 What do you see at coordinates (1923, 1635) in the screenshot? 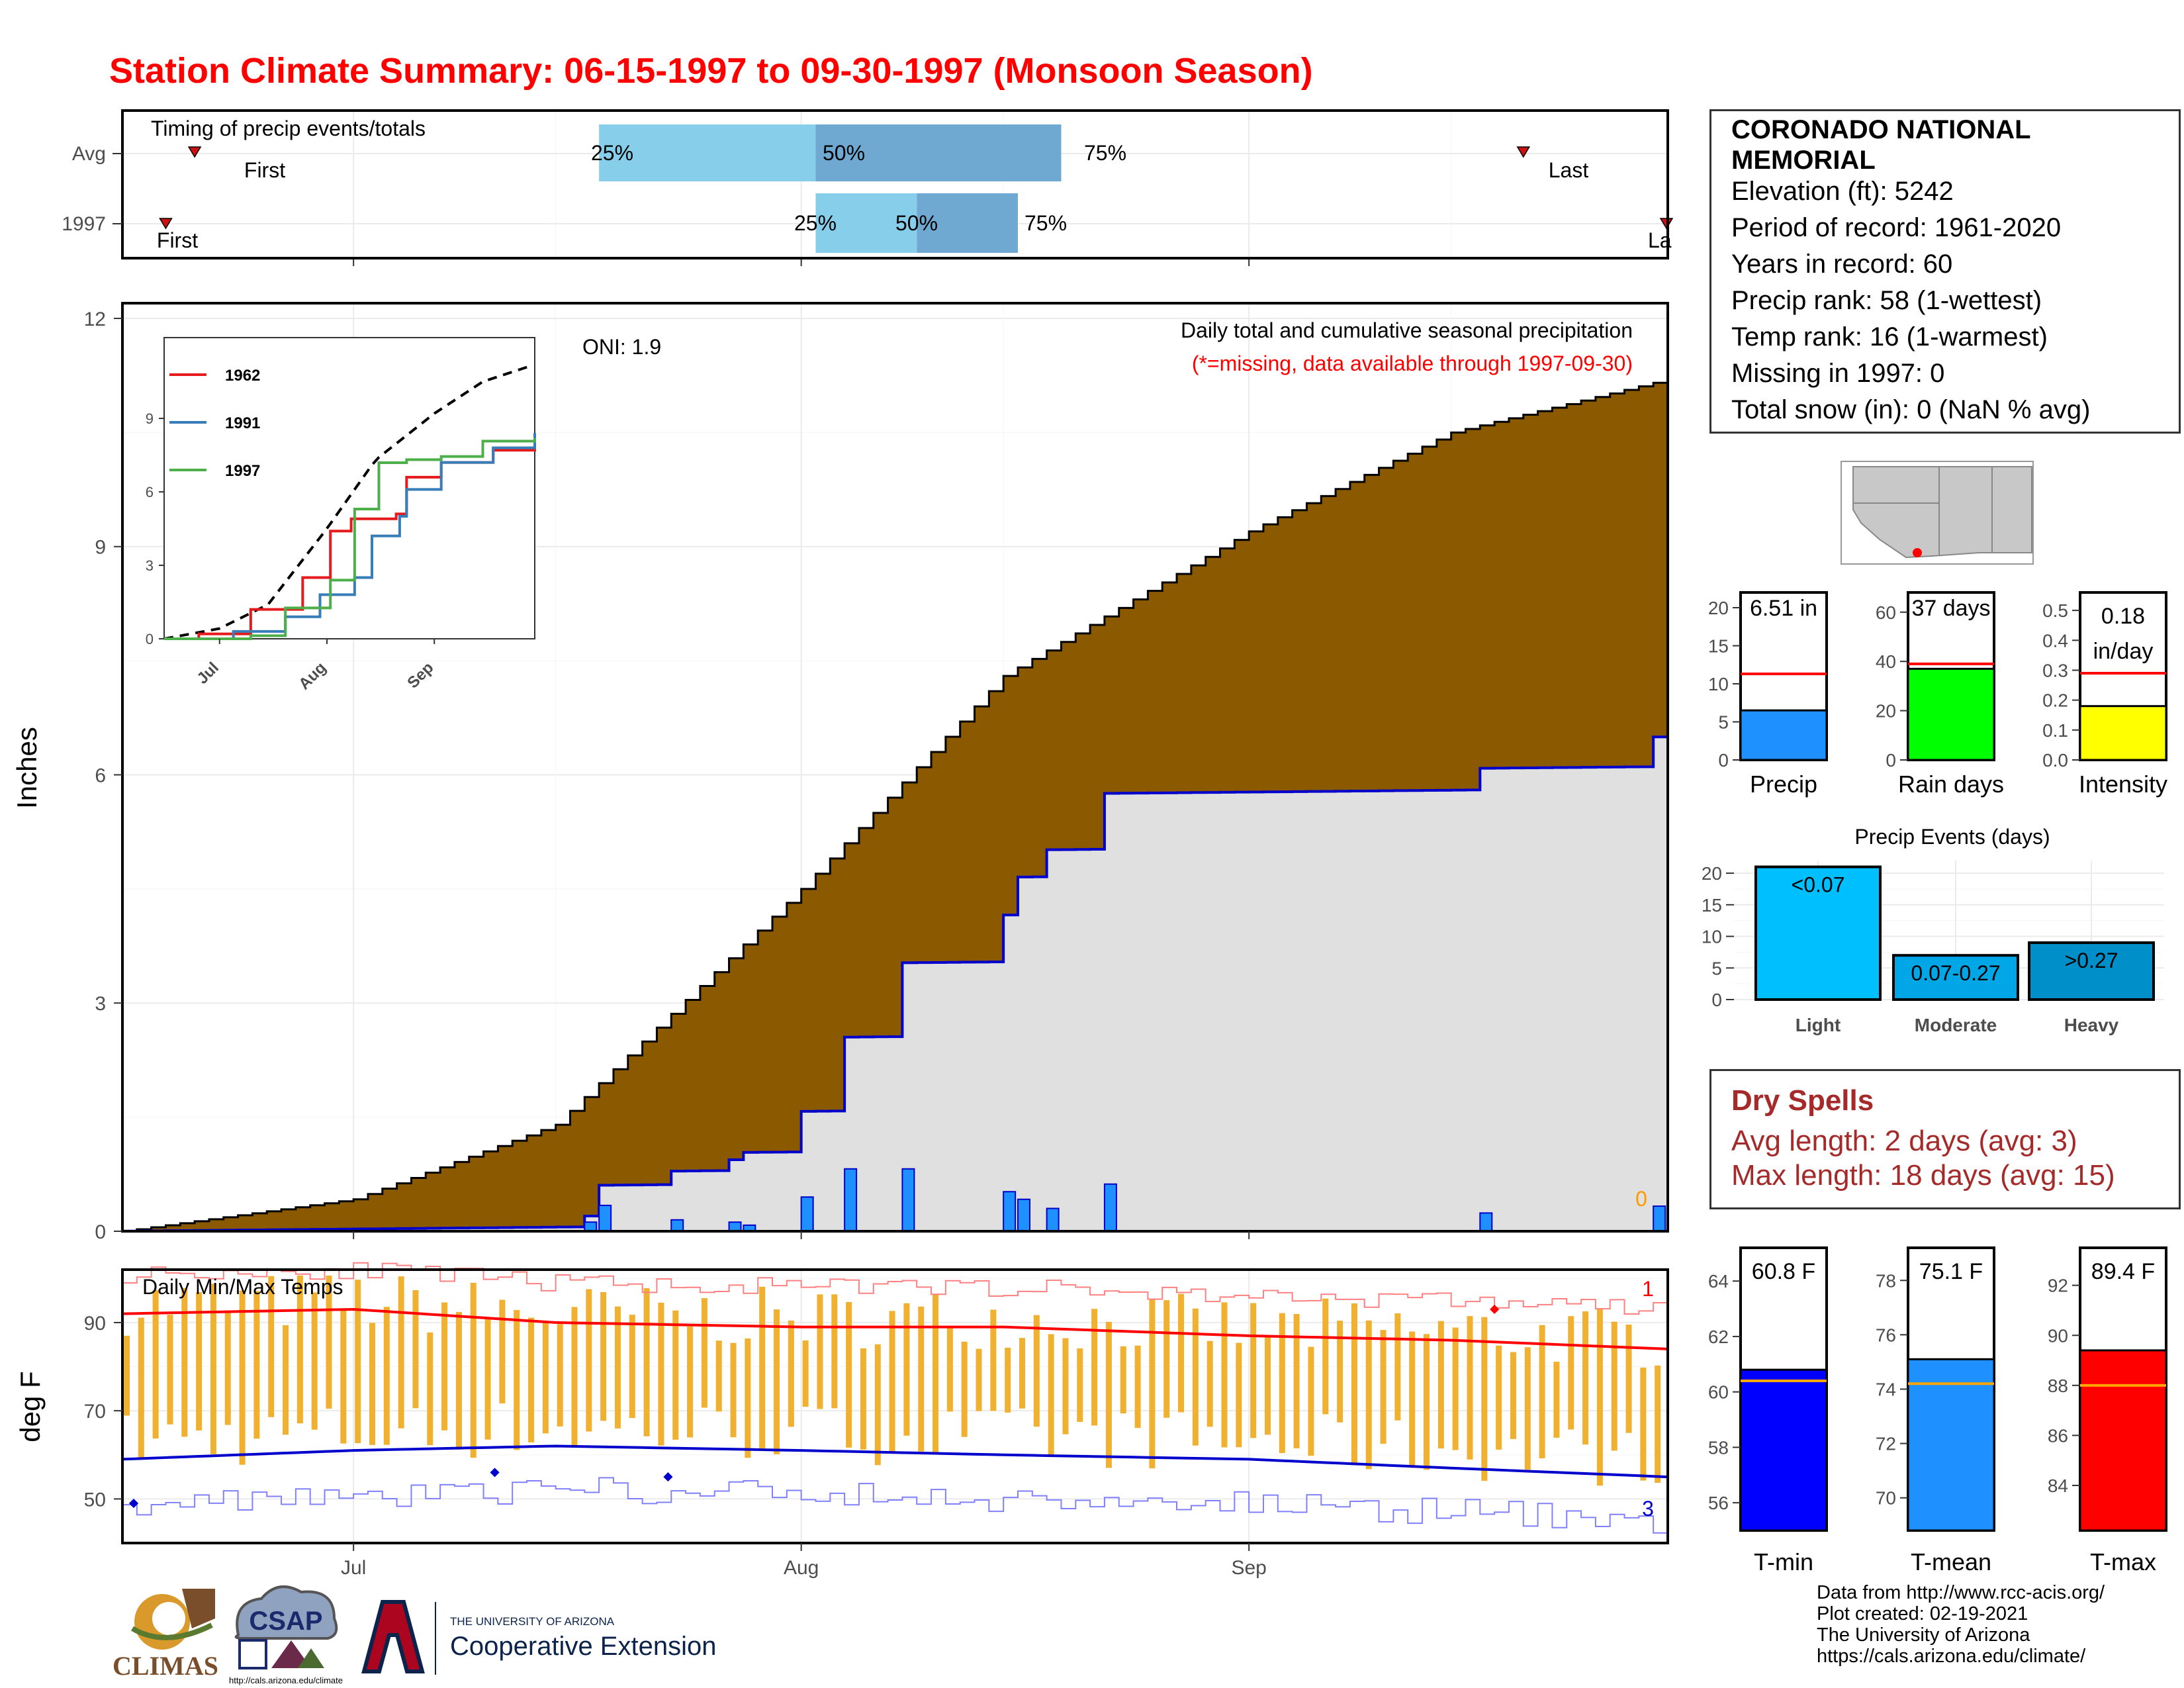
I see `footer-line: The University of Arizona` at bounding box center [1923, 1635].